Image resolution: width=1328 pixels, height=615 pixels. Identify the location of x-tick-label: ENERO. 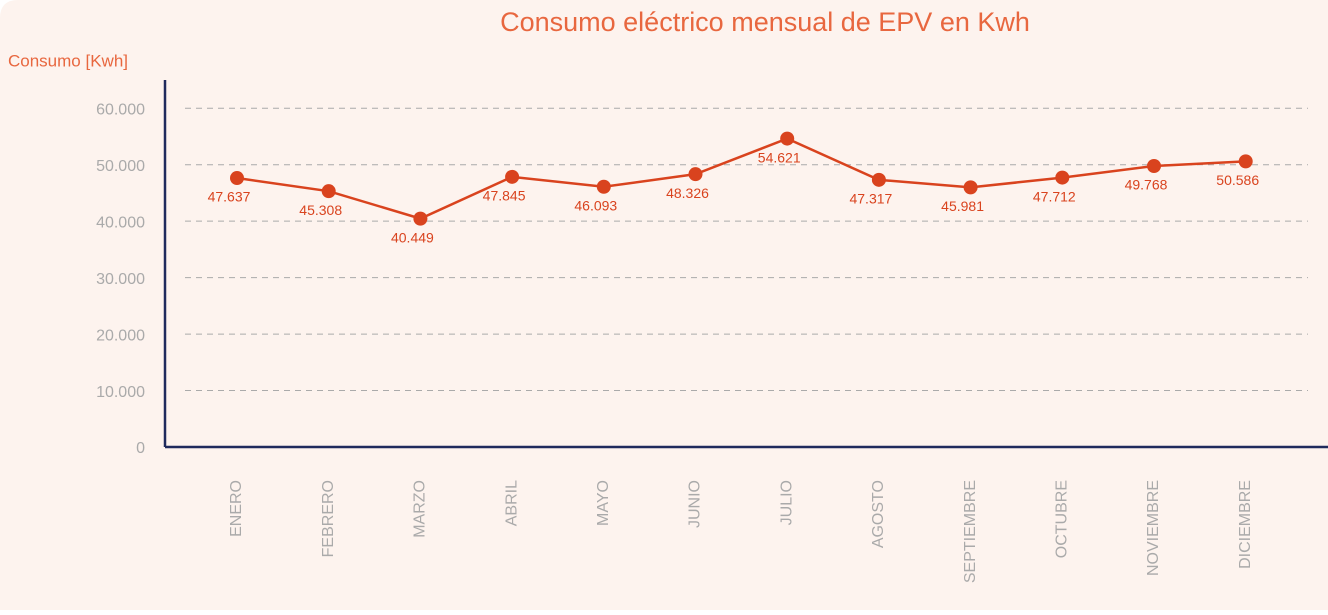
(236, 508).